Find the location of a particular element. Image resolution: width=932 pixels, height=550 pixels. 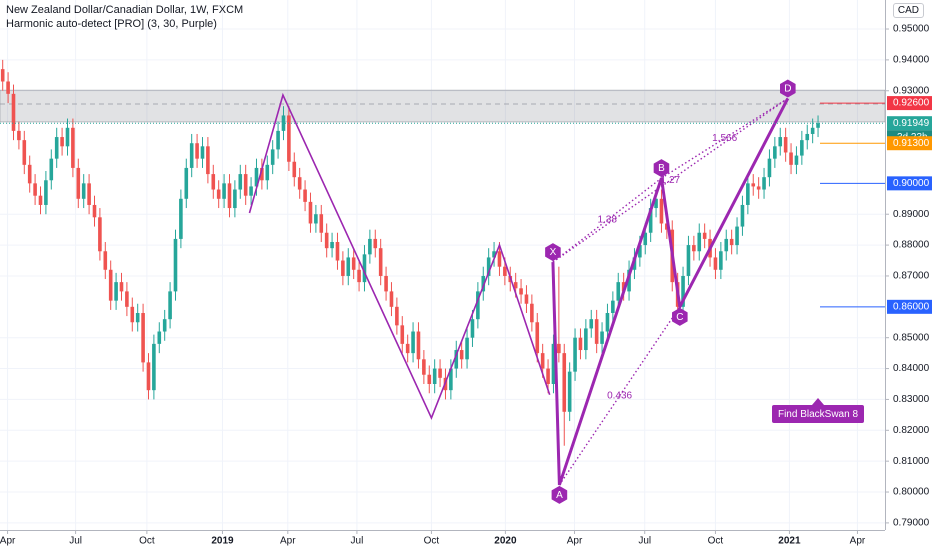

currency-button: CAD is located at coordinates (908, 10).